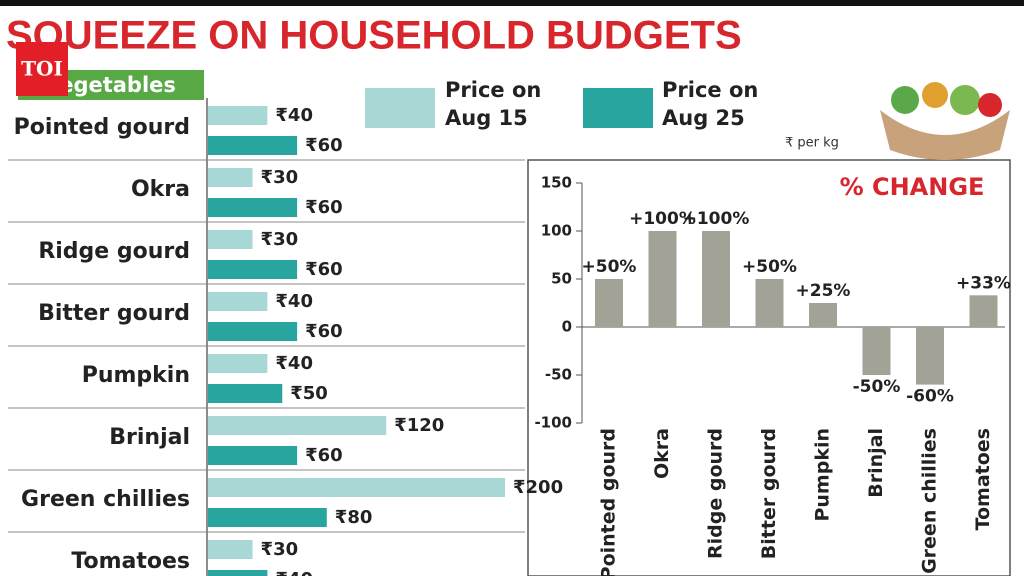 The image size is (1024, 576). Describe the element at coordinates (160, 189) in the screenshot. I see `category-label: Okra` at that location.